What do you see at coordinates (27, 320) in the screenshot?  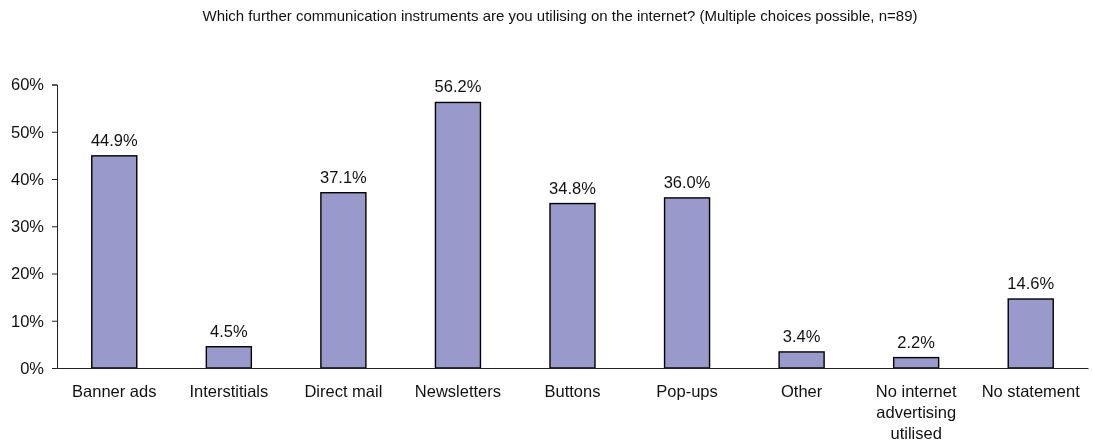 I see `y-tick-label: 10%` at bounding box center [27, 320].